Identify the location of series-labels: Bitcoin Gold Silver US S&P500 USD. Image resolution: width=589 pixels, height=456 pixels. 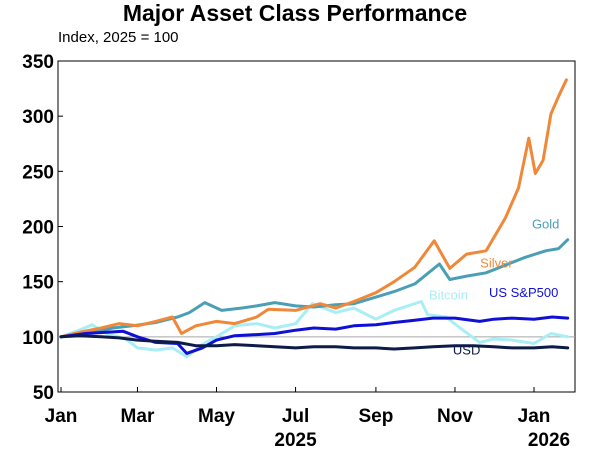
(494, 287).